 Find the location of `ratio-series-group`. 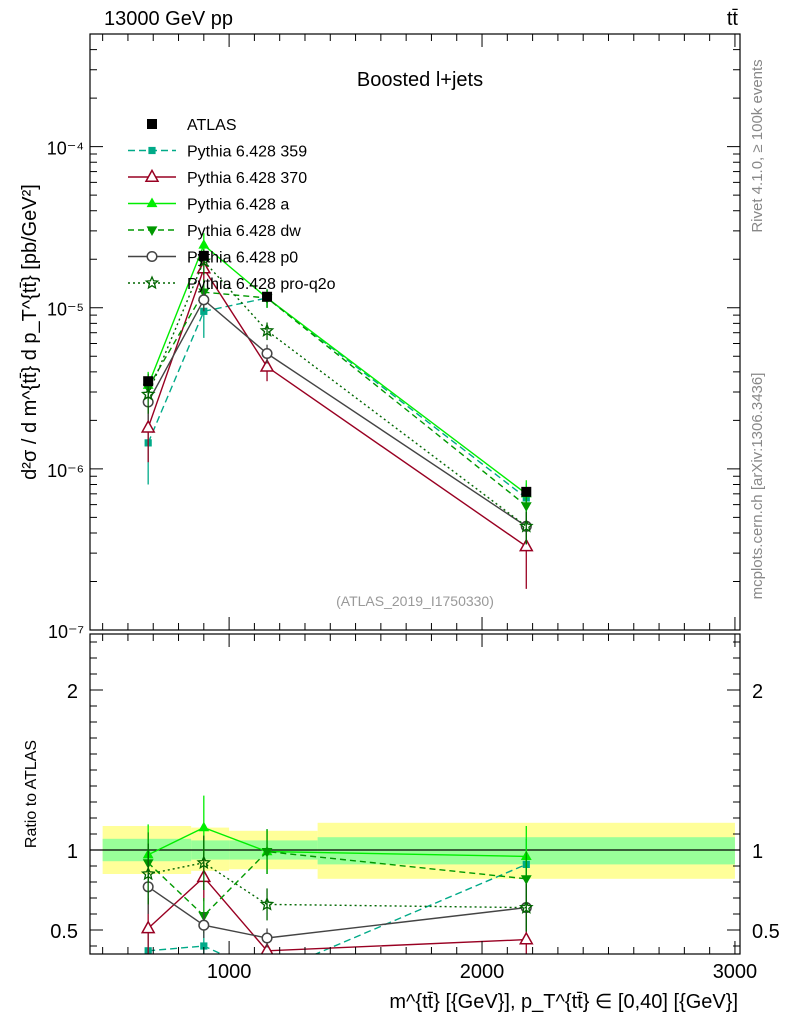

ratio-series-group is located at coordinates (337, 886).